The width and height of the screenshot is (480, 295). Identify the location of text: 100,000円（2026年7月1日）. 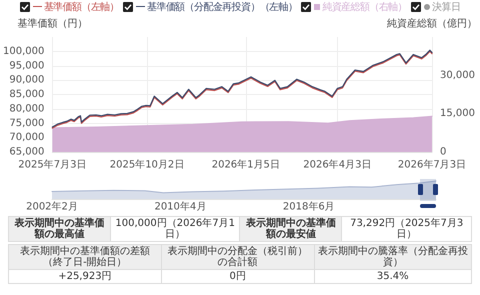
(175, 229).